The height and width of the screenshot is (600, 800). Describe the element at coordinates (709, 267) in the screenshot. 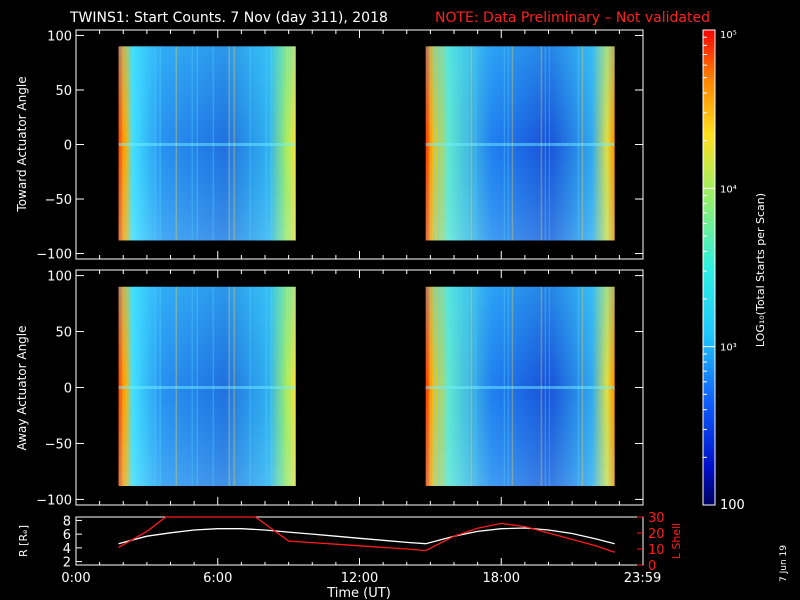

I see `colorbar-gradient` at that location.